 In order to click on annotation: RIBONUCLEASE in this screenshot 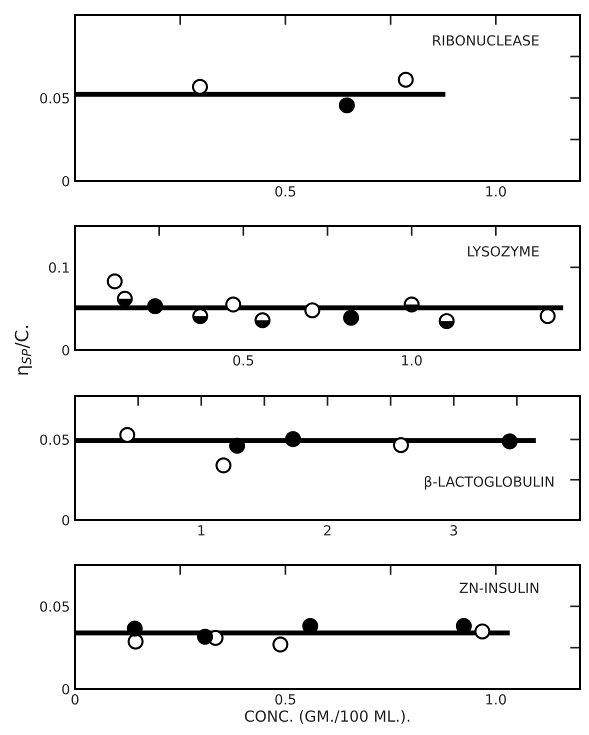, I will do `click(486, 40)`.